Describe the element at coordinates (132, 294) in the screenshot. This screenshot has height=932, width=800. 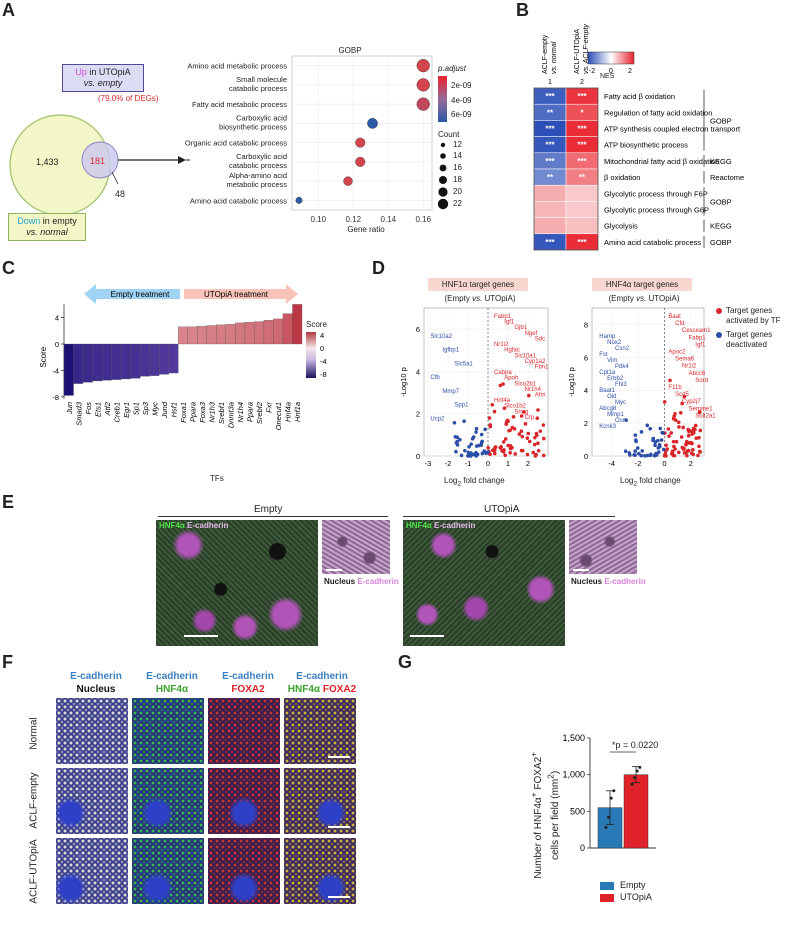
I see `arrow-empty-treatment` at that location.